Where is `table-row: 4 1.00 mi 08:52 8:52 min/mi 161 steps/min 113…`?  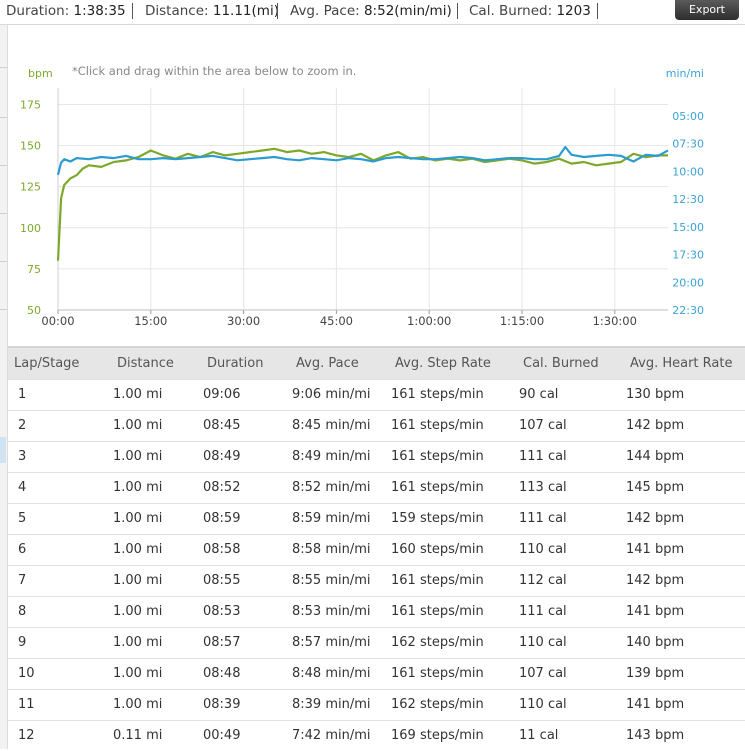
table-row: 4 1.00 mi 08:52 8:52 min/mi 161 steps/min 113… is located at coordinates (376, 487).